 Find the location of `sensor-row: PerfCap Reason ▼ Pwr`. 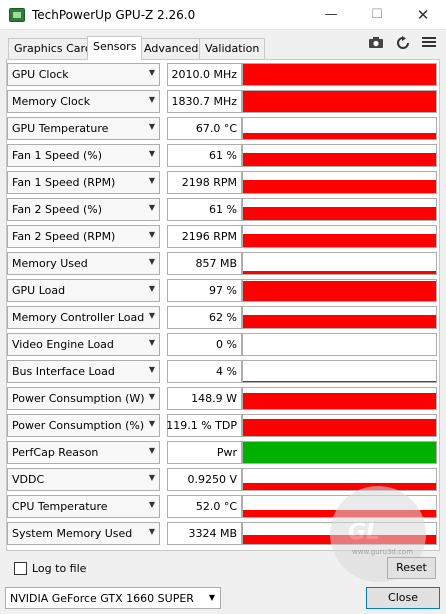

sensor-row: PerfCap Reason ▼ Pwr is located at coordinates (222, 452).